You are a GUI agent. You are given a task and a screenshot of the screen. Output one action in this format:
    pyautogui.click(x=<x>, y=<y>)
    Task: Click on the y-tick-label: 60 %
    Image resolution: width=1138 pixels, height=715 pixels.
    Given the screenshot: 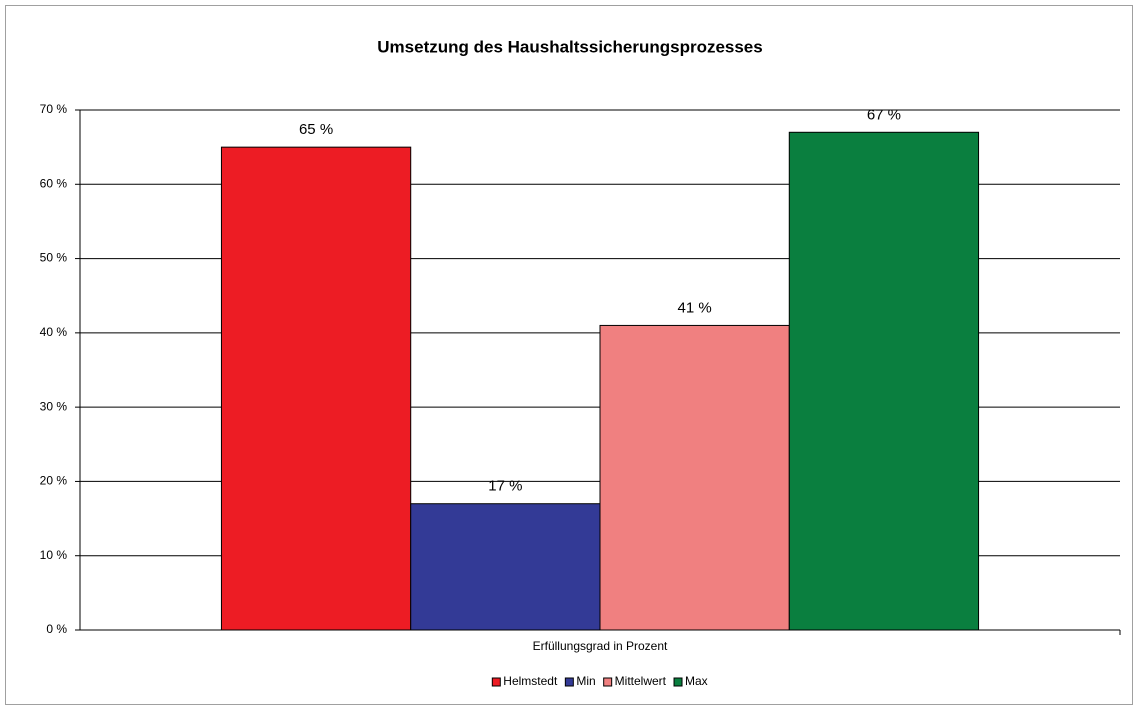 What is the action you would take?
    pyautogui.click(x=54, y=183)
    